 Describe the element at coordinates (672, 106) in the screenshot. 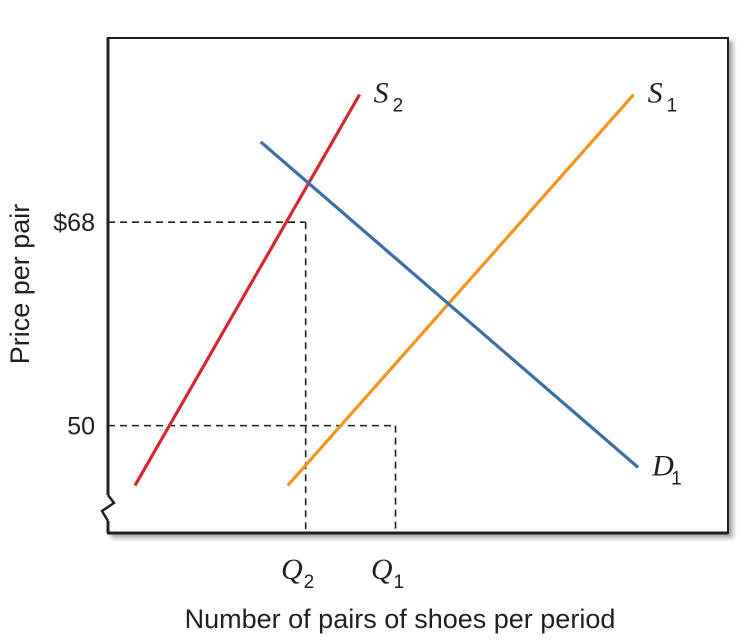

I see `curve-label-subscript-s1: 1` at that location.